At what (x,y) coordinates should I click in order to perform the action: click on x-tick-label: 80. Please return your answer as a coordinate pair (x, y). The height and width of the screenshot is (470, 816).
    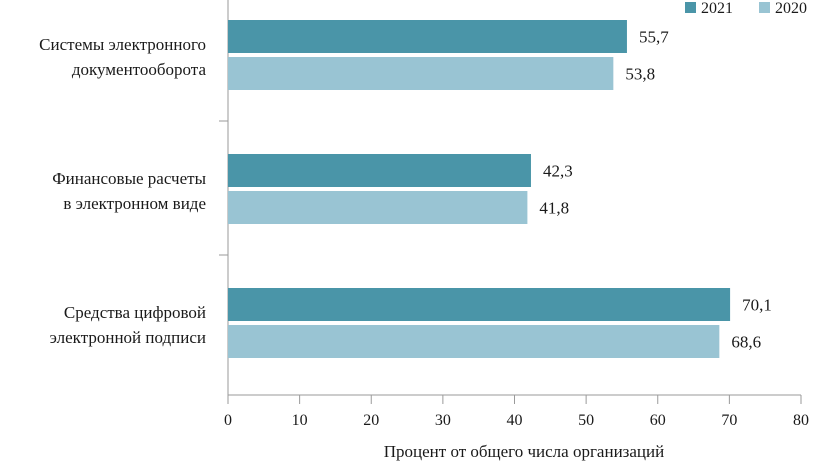
    Looking at the image, I should click on (801, 420).